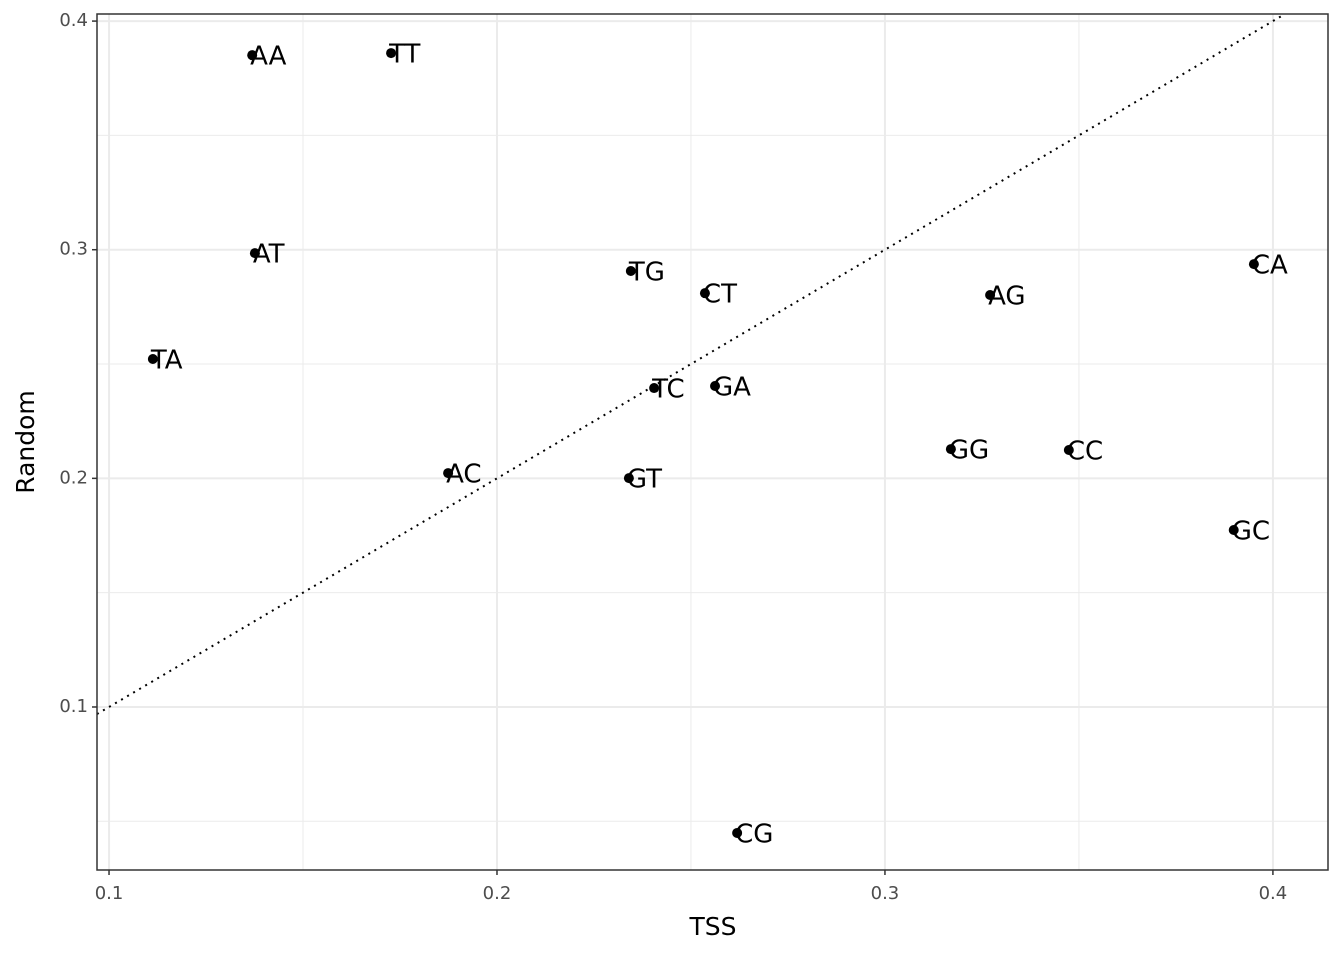  What do you see at coordinates (644, 480) in the screenshot?
I see `point-label: GT` at bounding box center [644, 480].